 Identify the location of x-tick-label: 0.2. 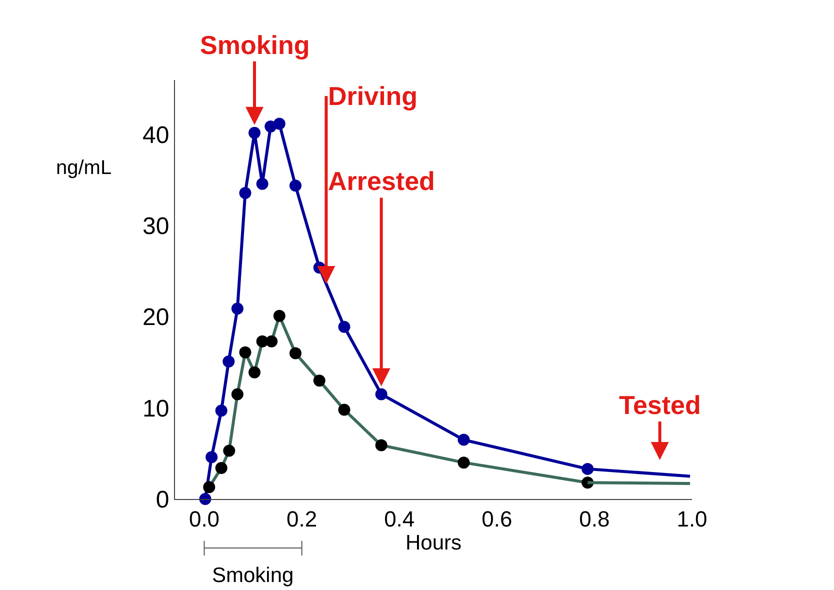
(302, 519).